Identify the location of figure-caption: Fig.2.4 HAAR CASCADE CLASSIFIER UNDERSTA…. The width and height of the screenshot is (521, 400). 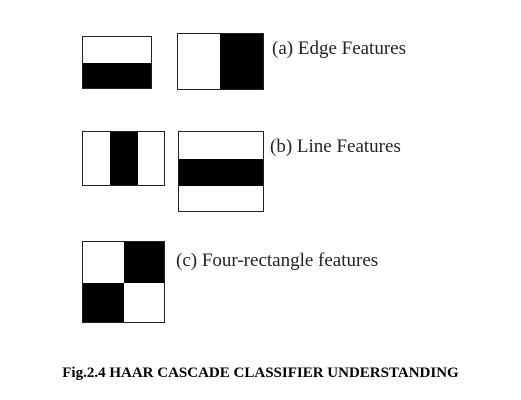
(260, 373).